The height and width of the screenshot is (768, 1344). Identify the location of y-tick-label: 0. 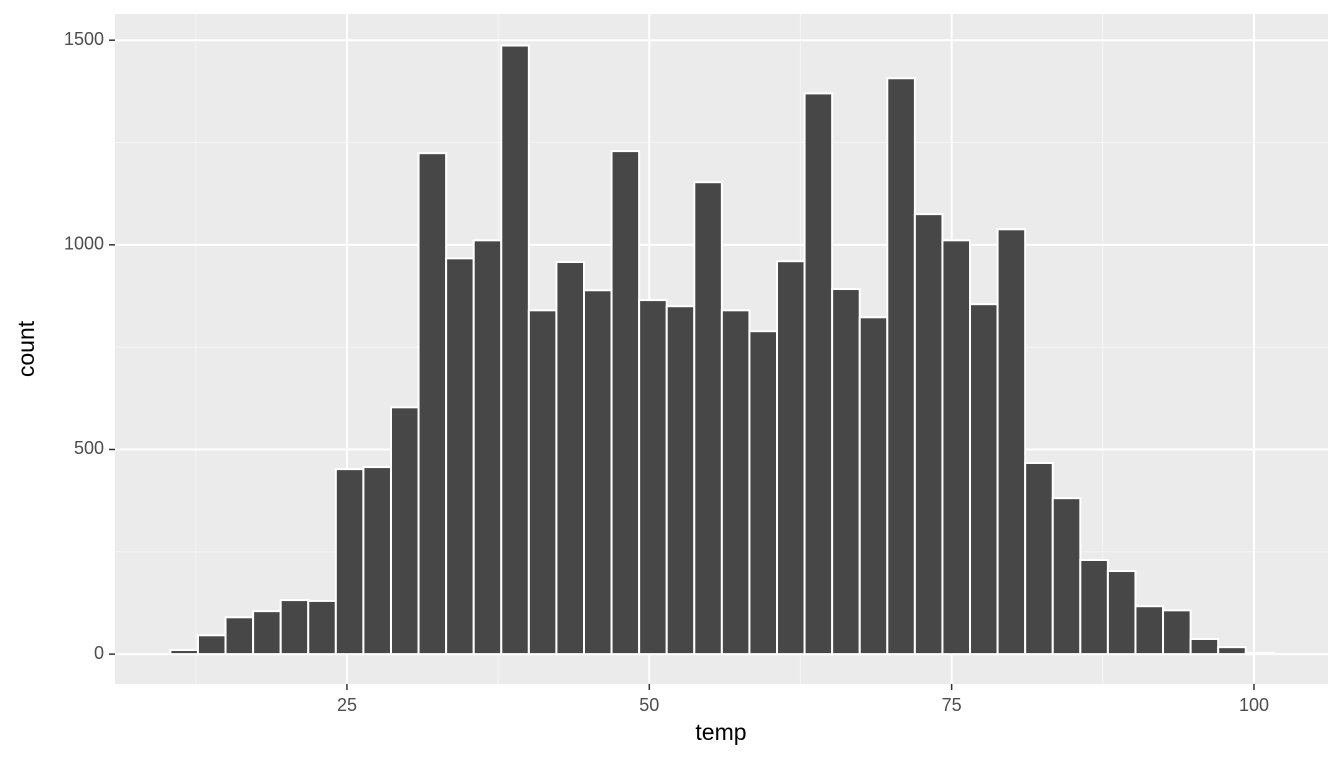
(99, 653).